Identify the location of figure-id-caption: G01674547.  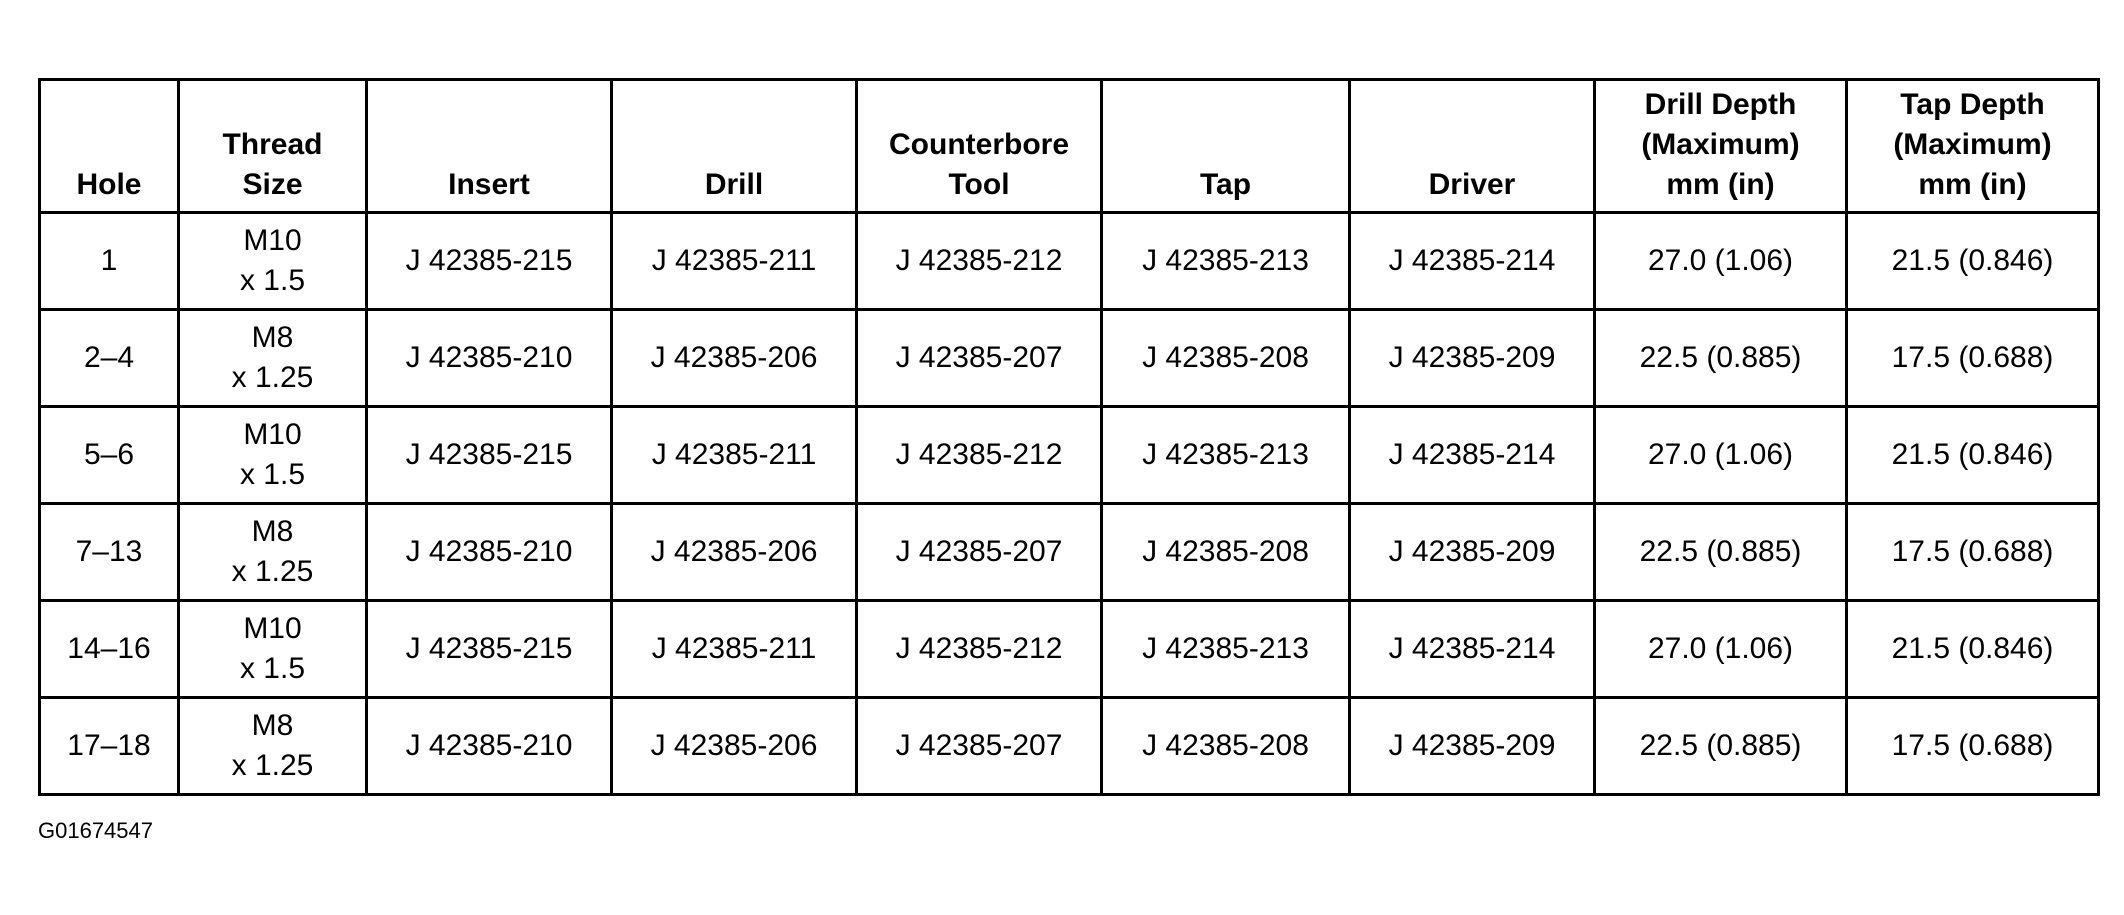
(95, 830).